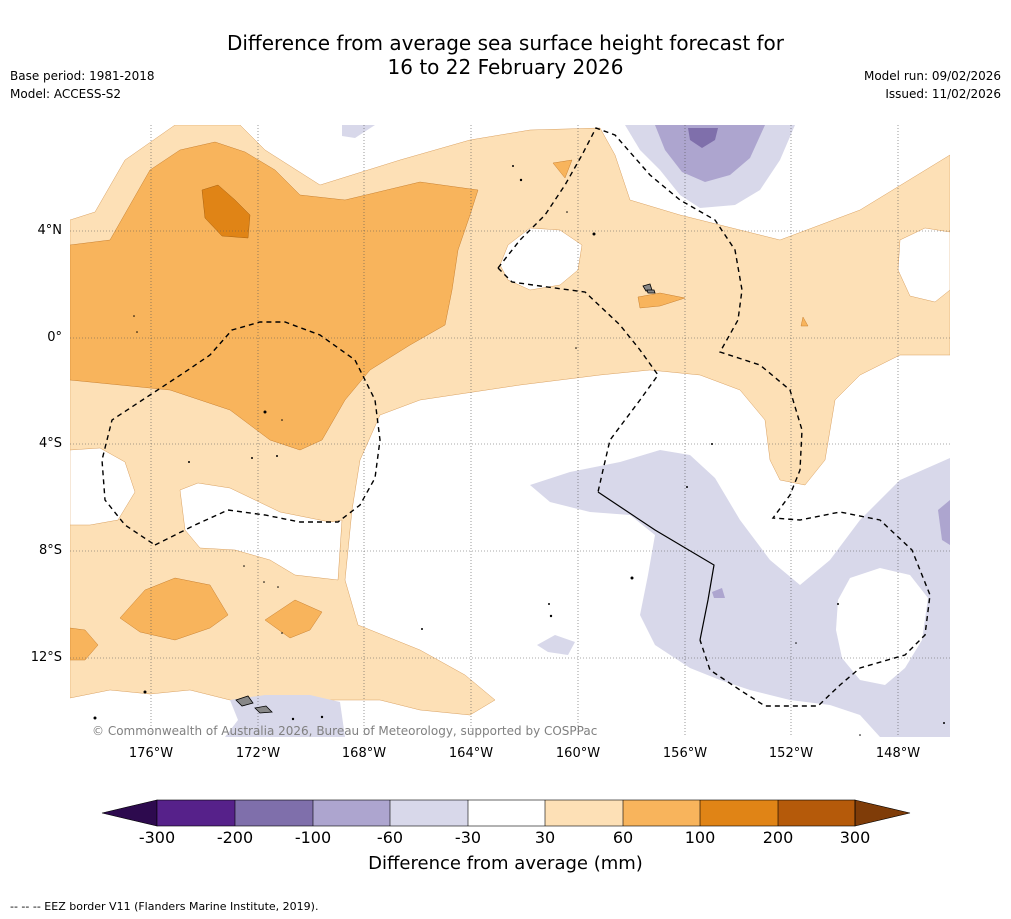 Image resolution: width=1011 pixels, height=919 pixels. Describe the element at coordinates (505, 863) in the screenshot. I see `colorbar-title: Difference from average (mm)` at that location.